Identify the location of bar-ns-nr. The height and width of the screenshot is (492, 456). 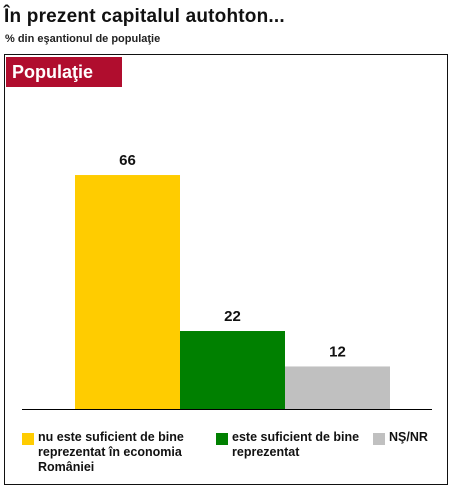
(337, 387).